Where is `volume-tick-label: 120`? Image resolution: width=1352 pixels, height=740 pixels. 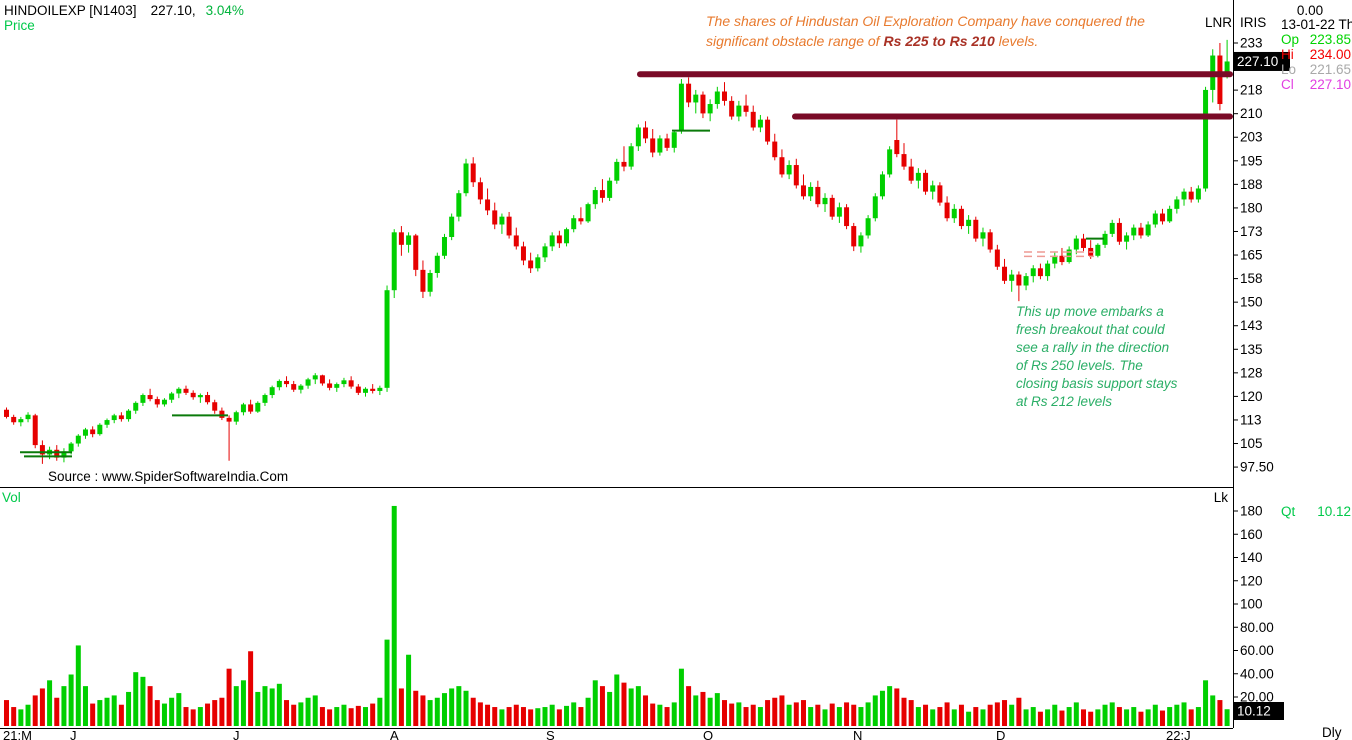 volume-tick-label: 120 is located at coordinates (1251, 580).